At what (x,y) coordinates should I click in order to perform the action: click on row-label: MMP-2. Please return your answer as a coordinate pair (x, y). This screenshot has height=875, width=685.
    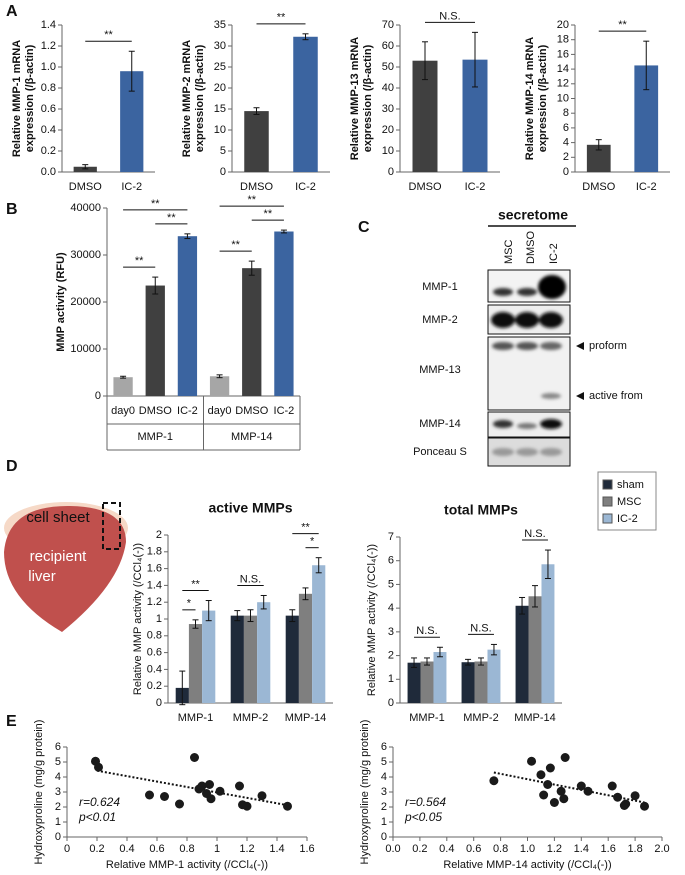
    Looking at the image, I should click on (439, 320).